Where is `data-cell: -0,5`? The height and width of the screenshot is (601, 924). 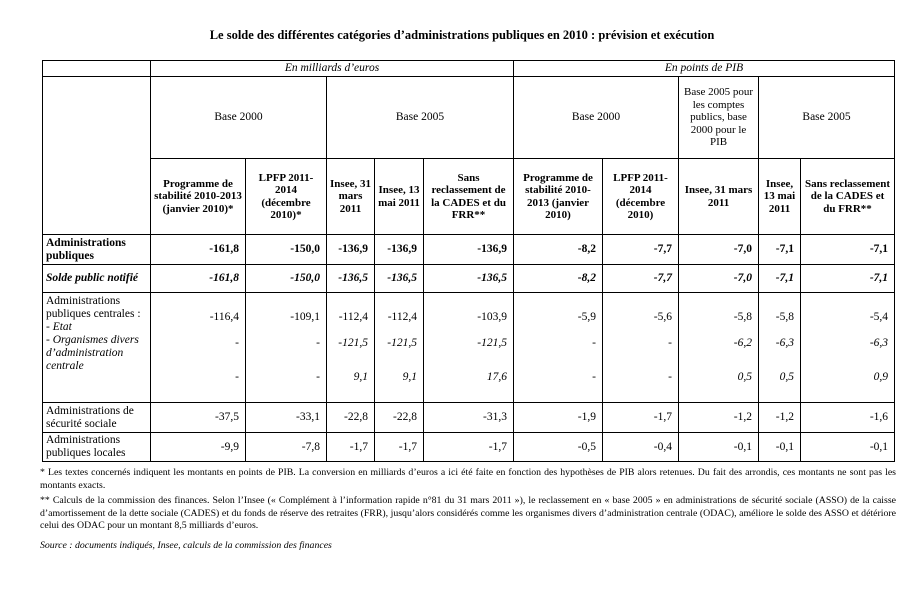
data-cell: -0,5 is located at coordinates (558, 447).